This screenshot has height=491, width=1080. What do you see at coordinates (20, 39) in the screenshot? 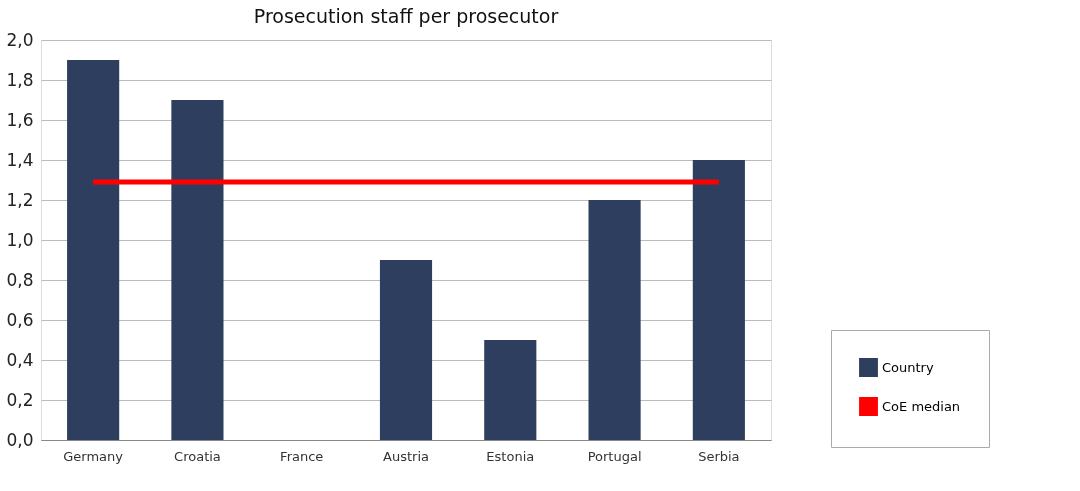
I see `y-tick-label: 2,0` at bounding box center [20, 39].